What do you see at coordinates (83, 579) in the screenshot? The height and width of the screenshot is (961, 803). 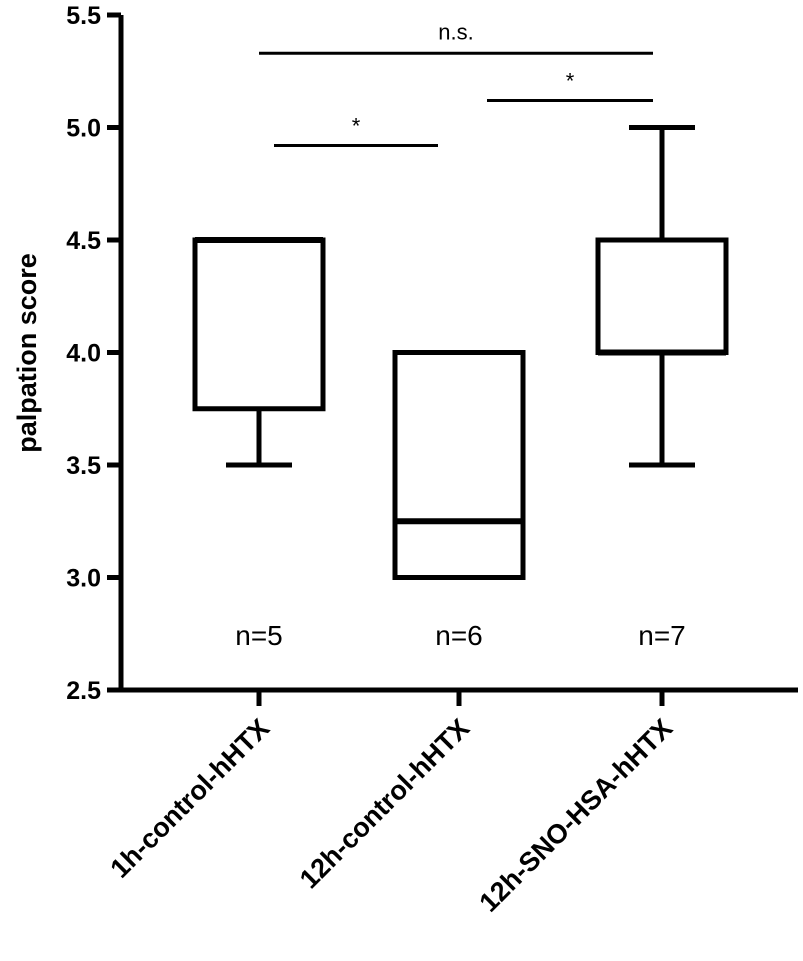 I see `y-tick-label-1: 3.0` at bounding box center [83, 579].